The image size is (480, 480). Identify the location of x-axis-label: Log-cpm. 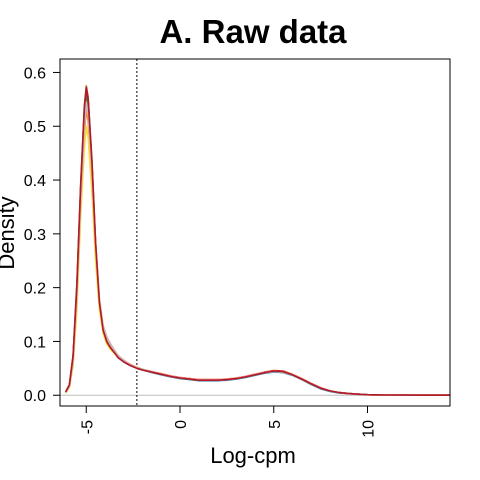
(253, 455).